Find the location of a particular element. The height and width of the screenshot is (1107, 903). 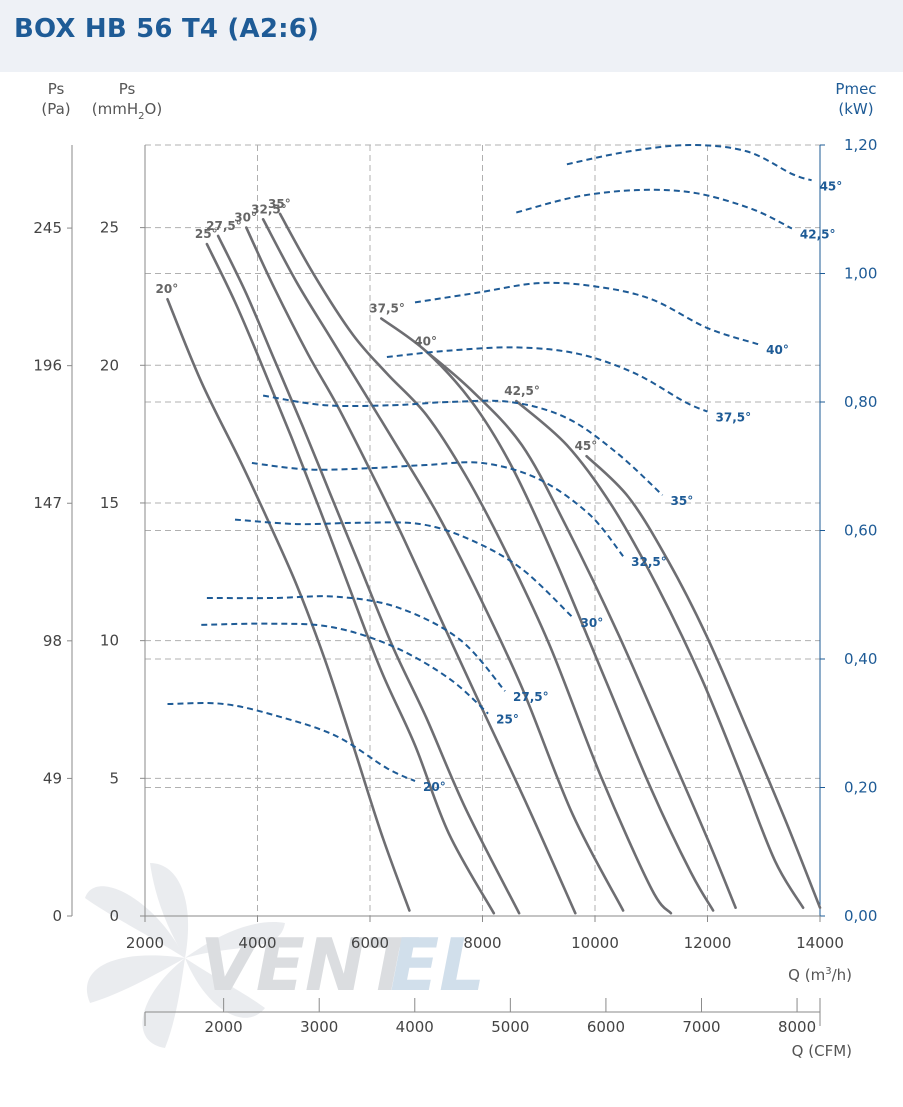

pressure-curve-label-4: 32,5° is located at coordinates (269, 209).